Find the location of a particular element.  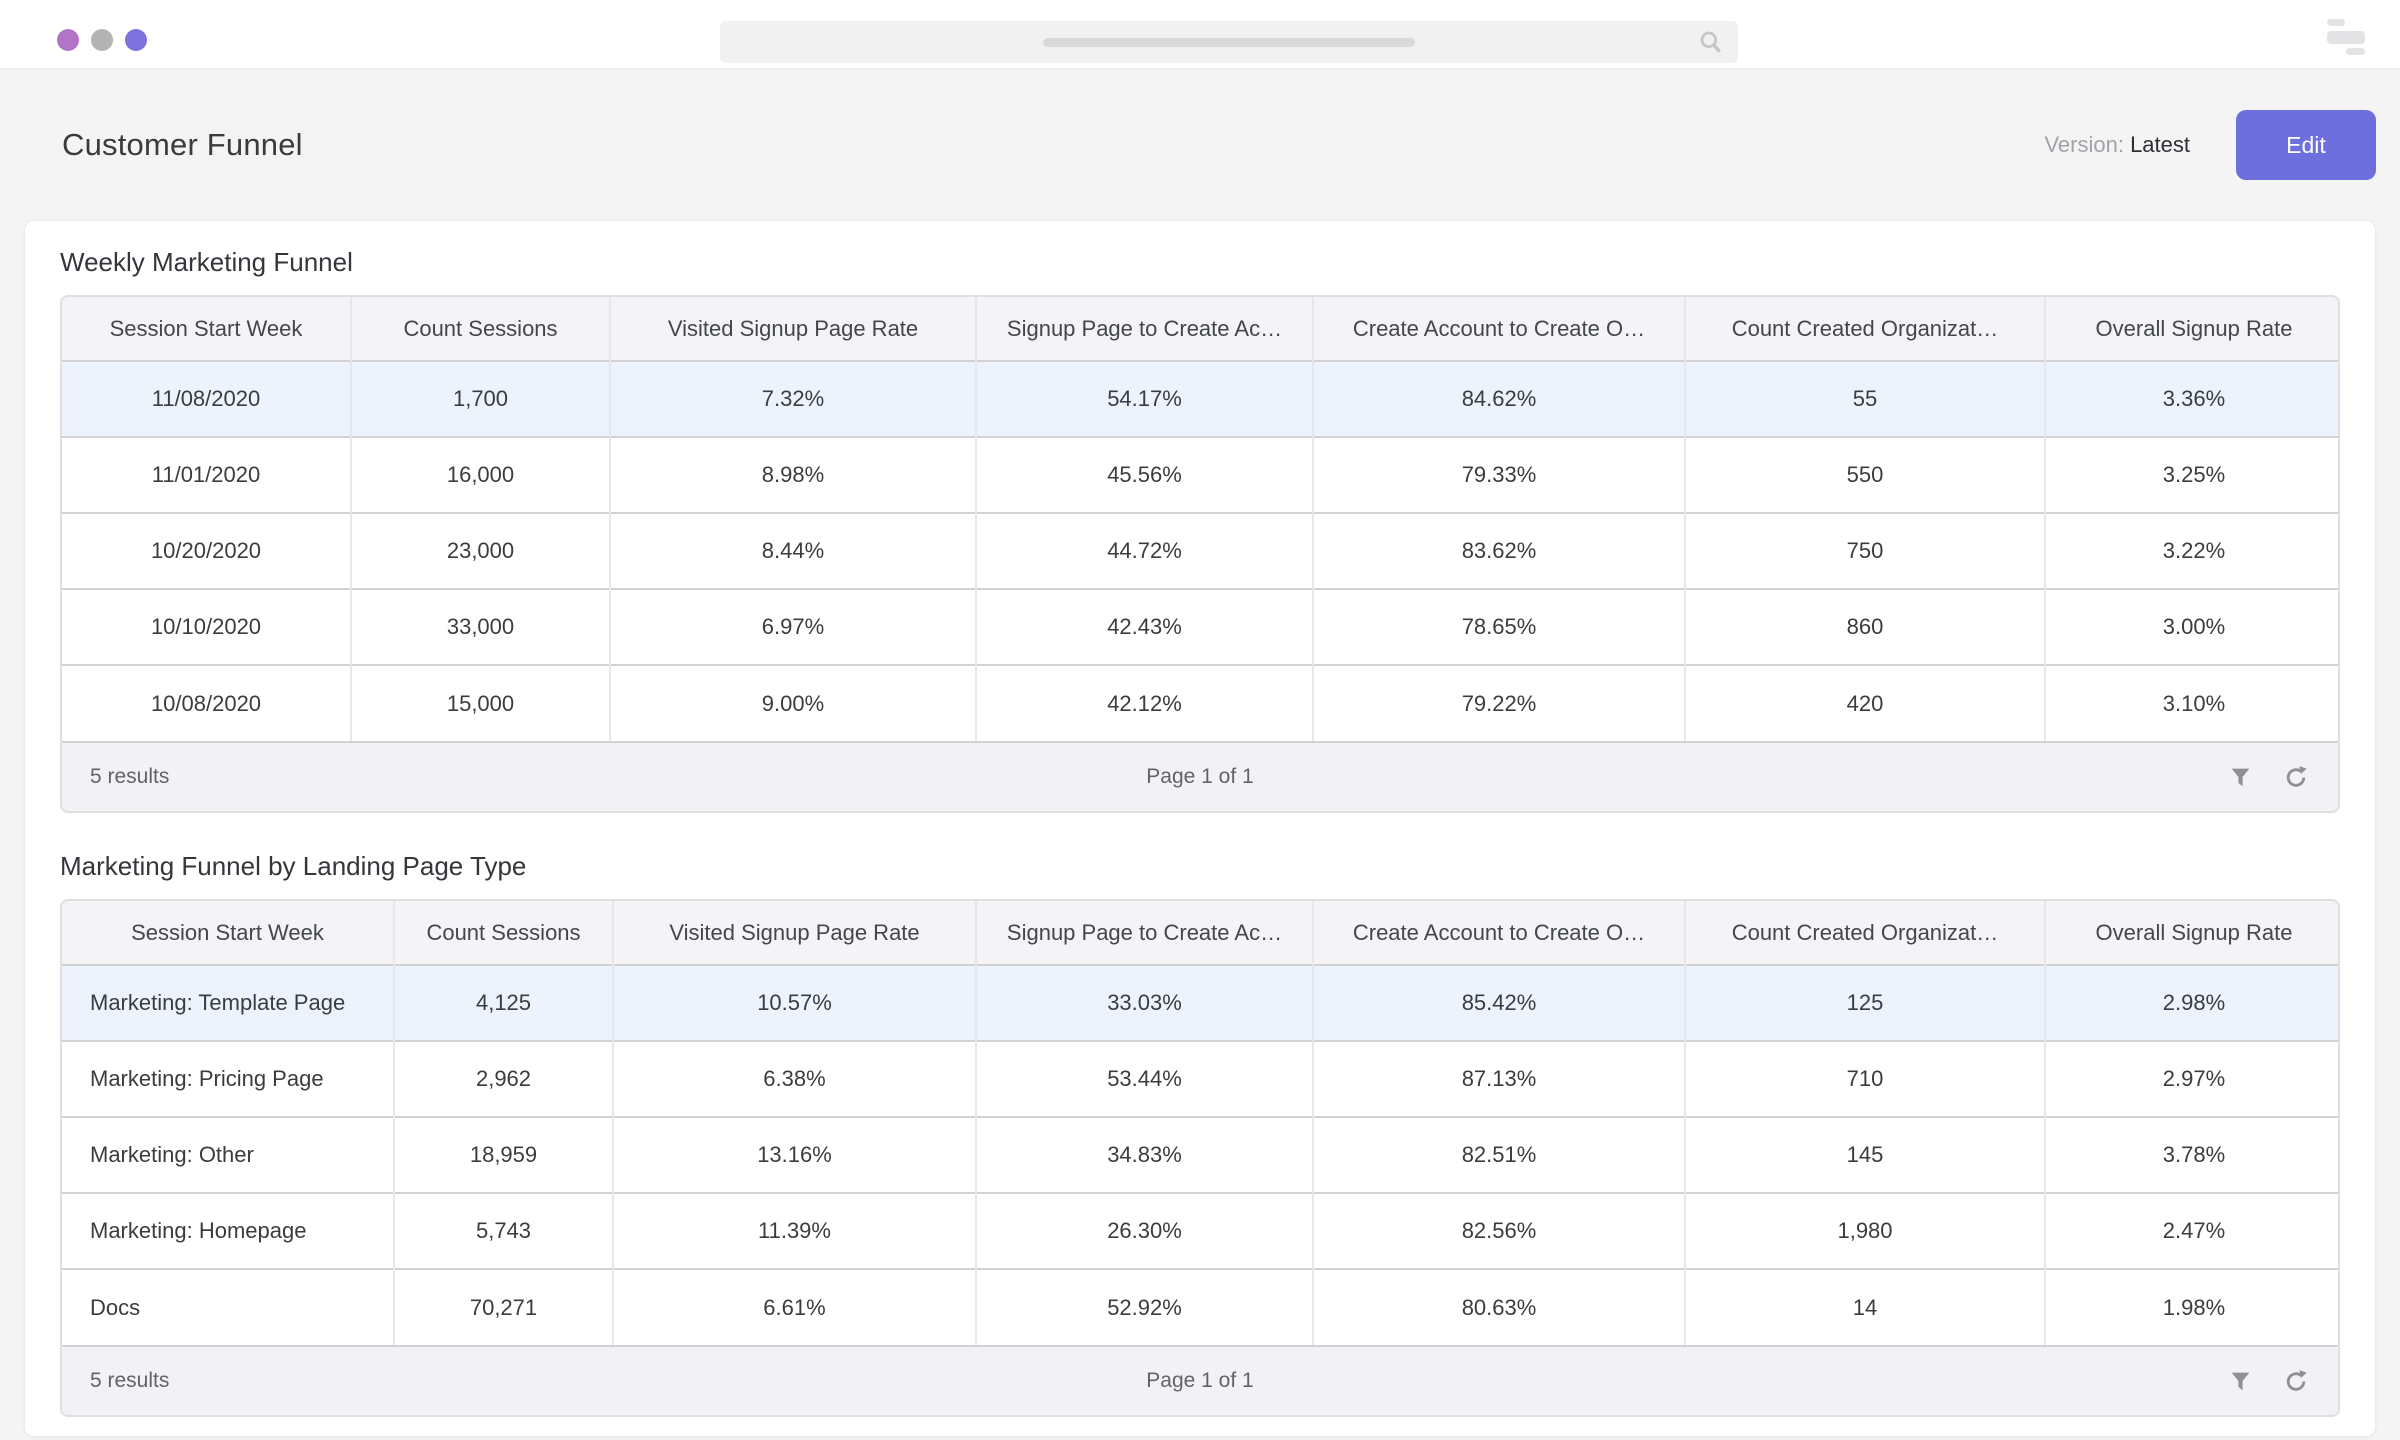

table-cell: 5,743 is located at coordinates (503, 1231).